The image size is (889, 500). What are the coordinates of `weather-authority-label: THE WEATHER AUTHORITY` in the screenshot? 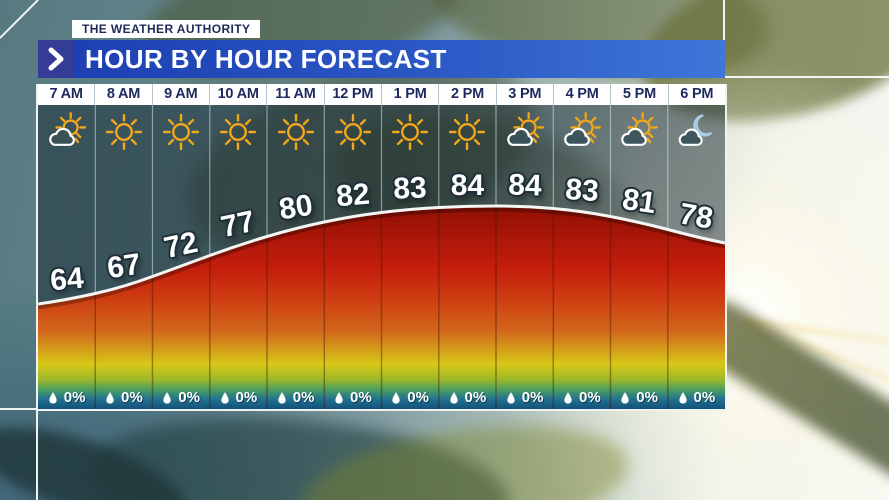 It's located at (166, 29).